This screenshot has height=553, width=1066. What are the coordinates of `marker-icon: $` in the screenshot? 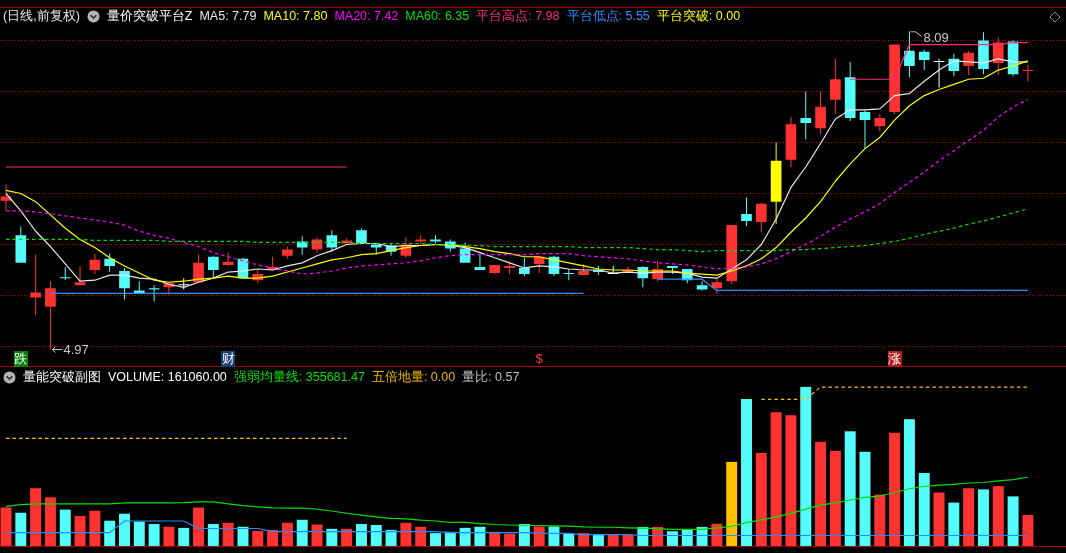 It's located at (539, 358).